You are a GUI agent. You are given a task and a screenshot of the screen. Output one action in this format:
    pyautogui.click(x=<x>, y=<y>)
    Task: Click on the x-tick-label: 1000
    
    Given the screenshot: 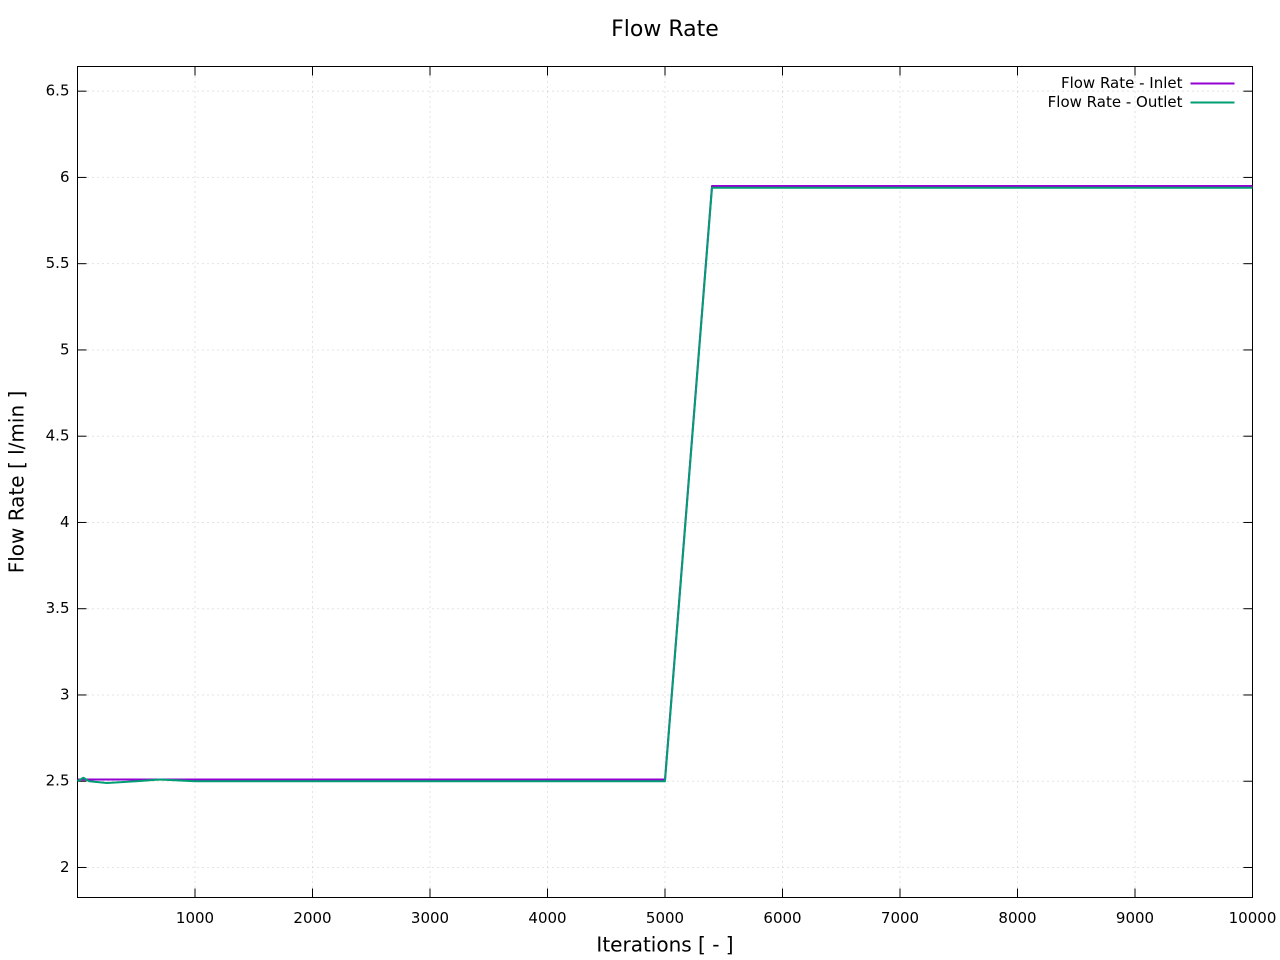 What is the action you would take?
    pyautogui.click(x=195, y=918)
    